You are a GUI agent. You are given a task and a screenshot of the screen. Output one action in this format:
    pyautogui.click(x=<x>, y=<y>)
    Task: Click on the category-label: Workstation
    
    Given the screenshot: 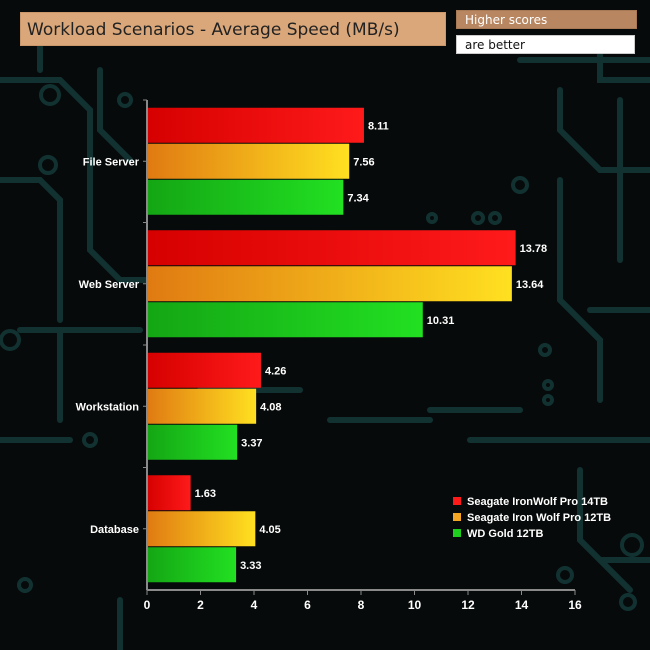 What is the action you would take?
    pyautogui.click(x=108, y=407)
    